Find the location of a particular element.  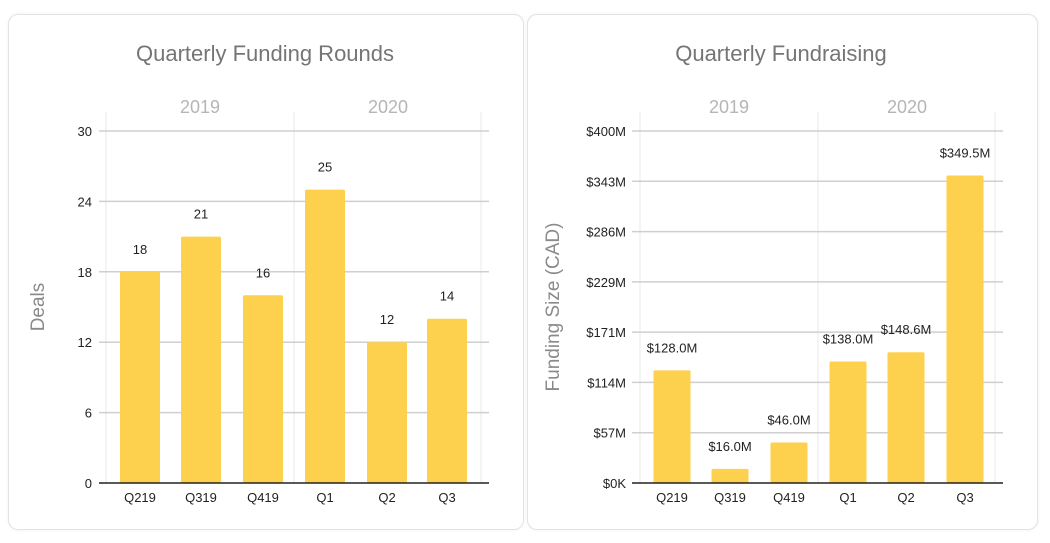

data-label: 16 is located at coordinates (263, 272).